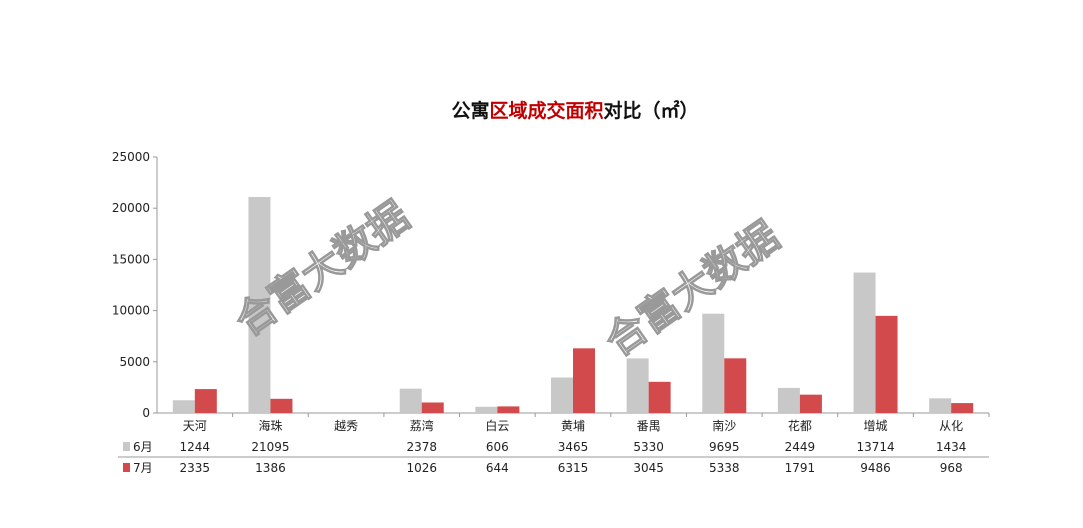 The width and height of the screenshot is (1083, 528). Describe the element at coordinates (800, 468) in the screenshot. I see `data-table-value: 1791` at that location.